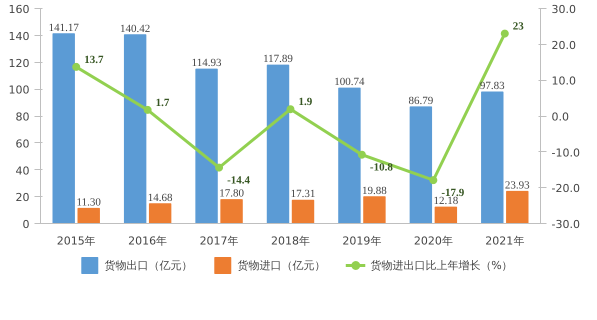 This screenshot has width=597, height=320. What do you see at coordinates (26, 224) in the screenshot?
I see `y-tick-label: 0` at bounding box center [26, 224].